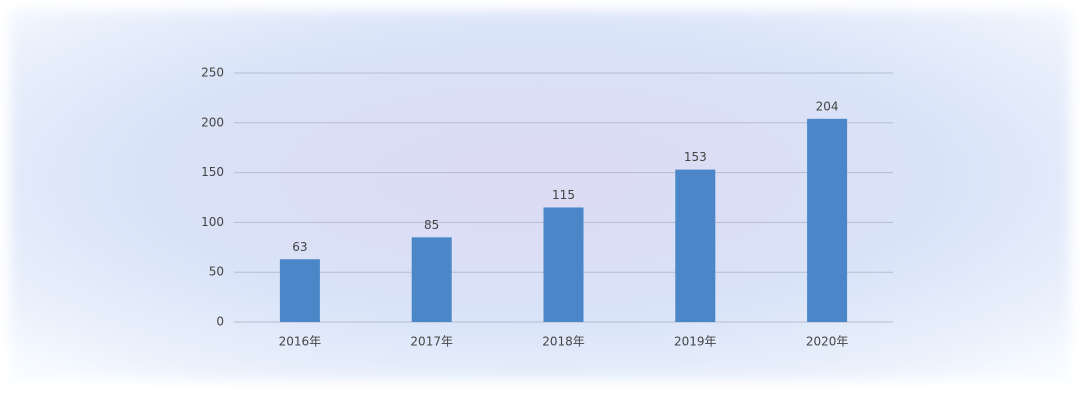 This screenshot has width=1080, height=403. I want to click on x-tick-label: 2018年, so click(563, 342).